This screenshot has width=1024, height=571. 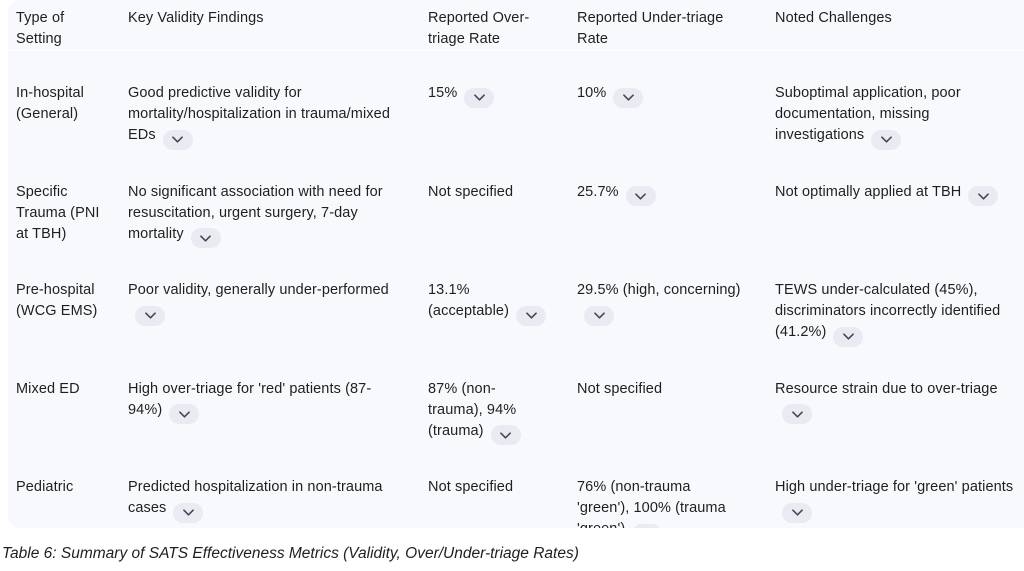 I want to click on cell-setting: Specific Trauma (PNI at TBH), so click(x=68, y=199).